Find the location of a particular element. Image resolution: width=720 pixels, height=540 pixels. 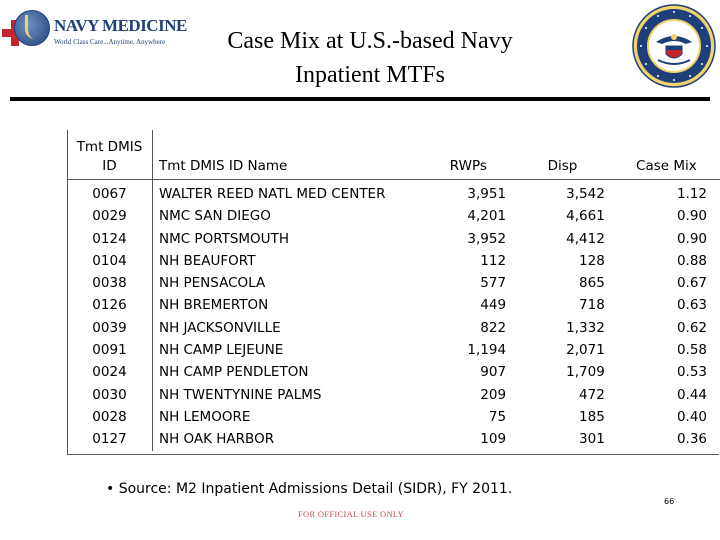

table-row: 0039 NH JACKSONVILLE 822 1,332 0.62 is located at coordinates (393, 328).